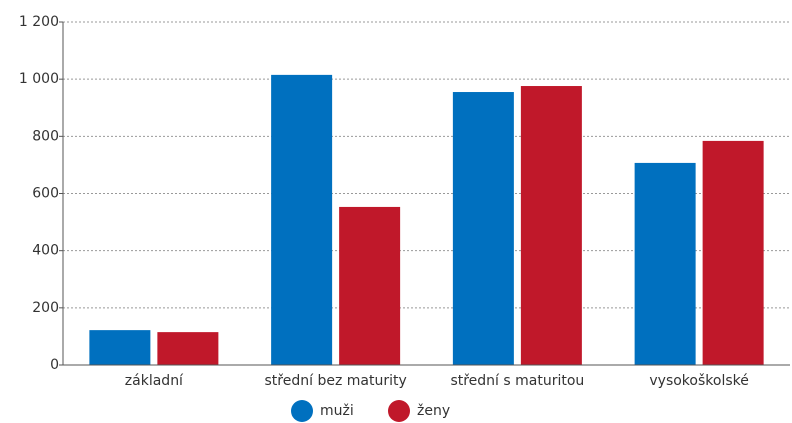 The width and height of the screenshot is (792, 423). What do you see at coordinates (337, 411) in the screenshot?
I see `legend-label: muži` at bounding box center [337, 411].